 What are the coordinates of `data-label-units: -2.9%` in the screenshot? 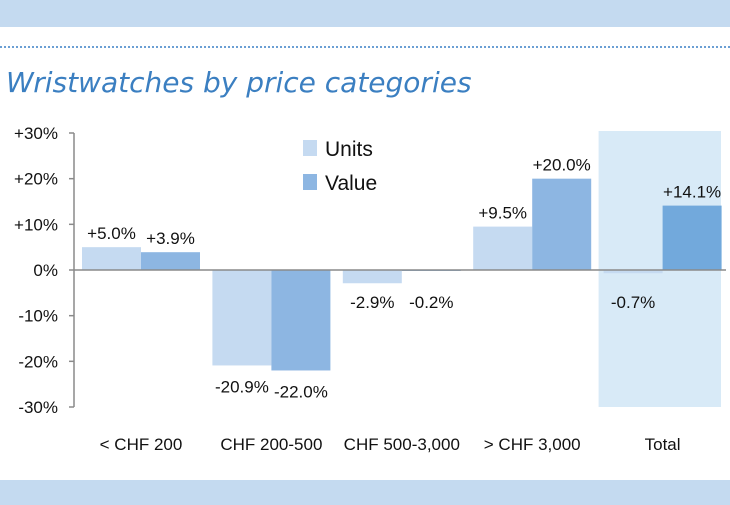 It's located at (372, 302).